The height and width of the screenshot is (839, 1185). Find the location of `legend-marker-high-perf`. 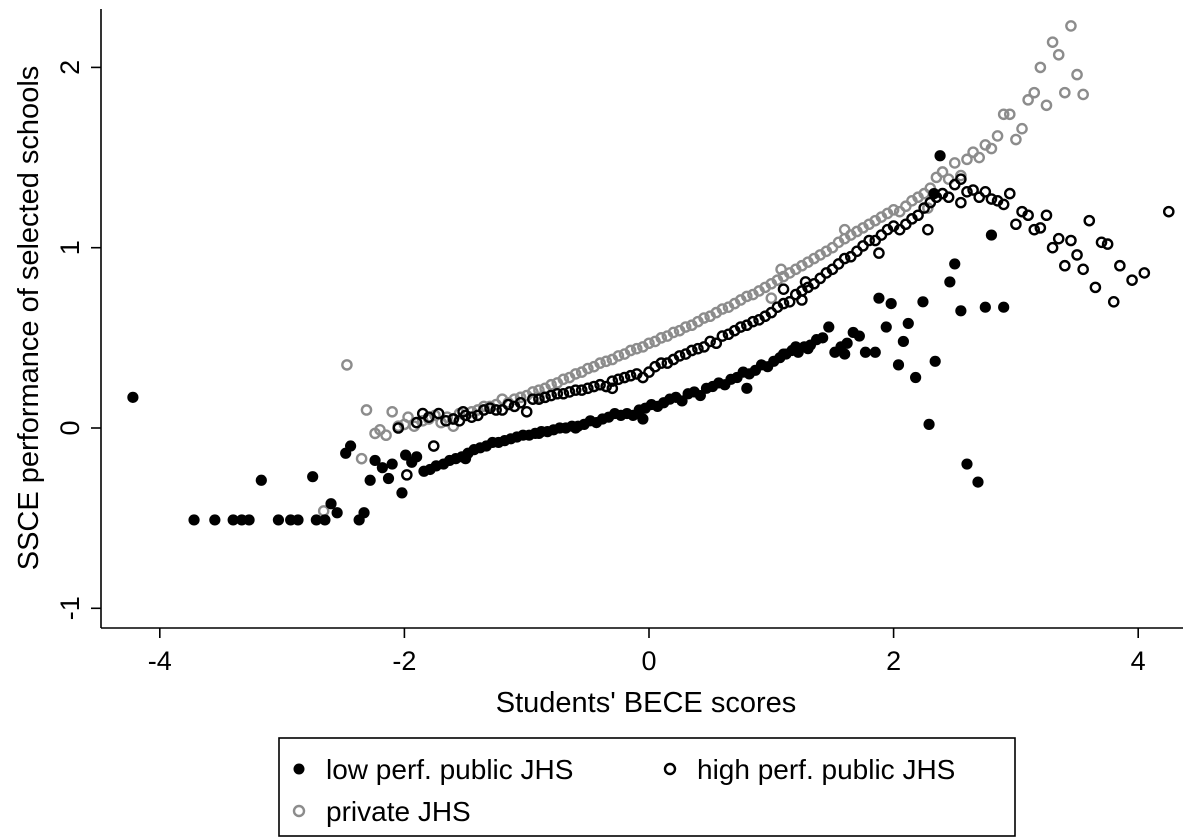

legend-marker-high-perf is located at coordinates (670, 769).